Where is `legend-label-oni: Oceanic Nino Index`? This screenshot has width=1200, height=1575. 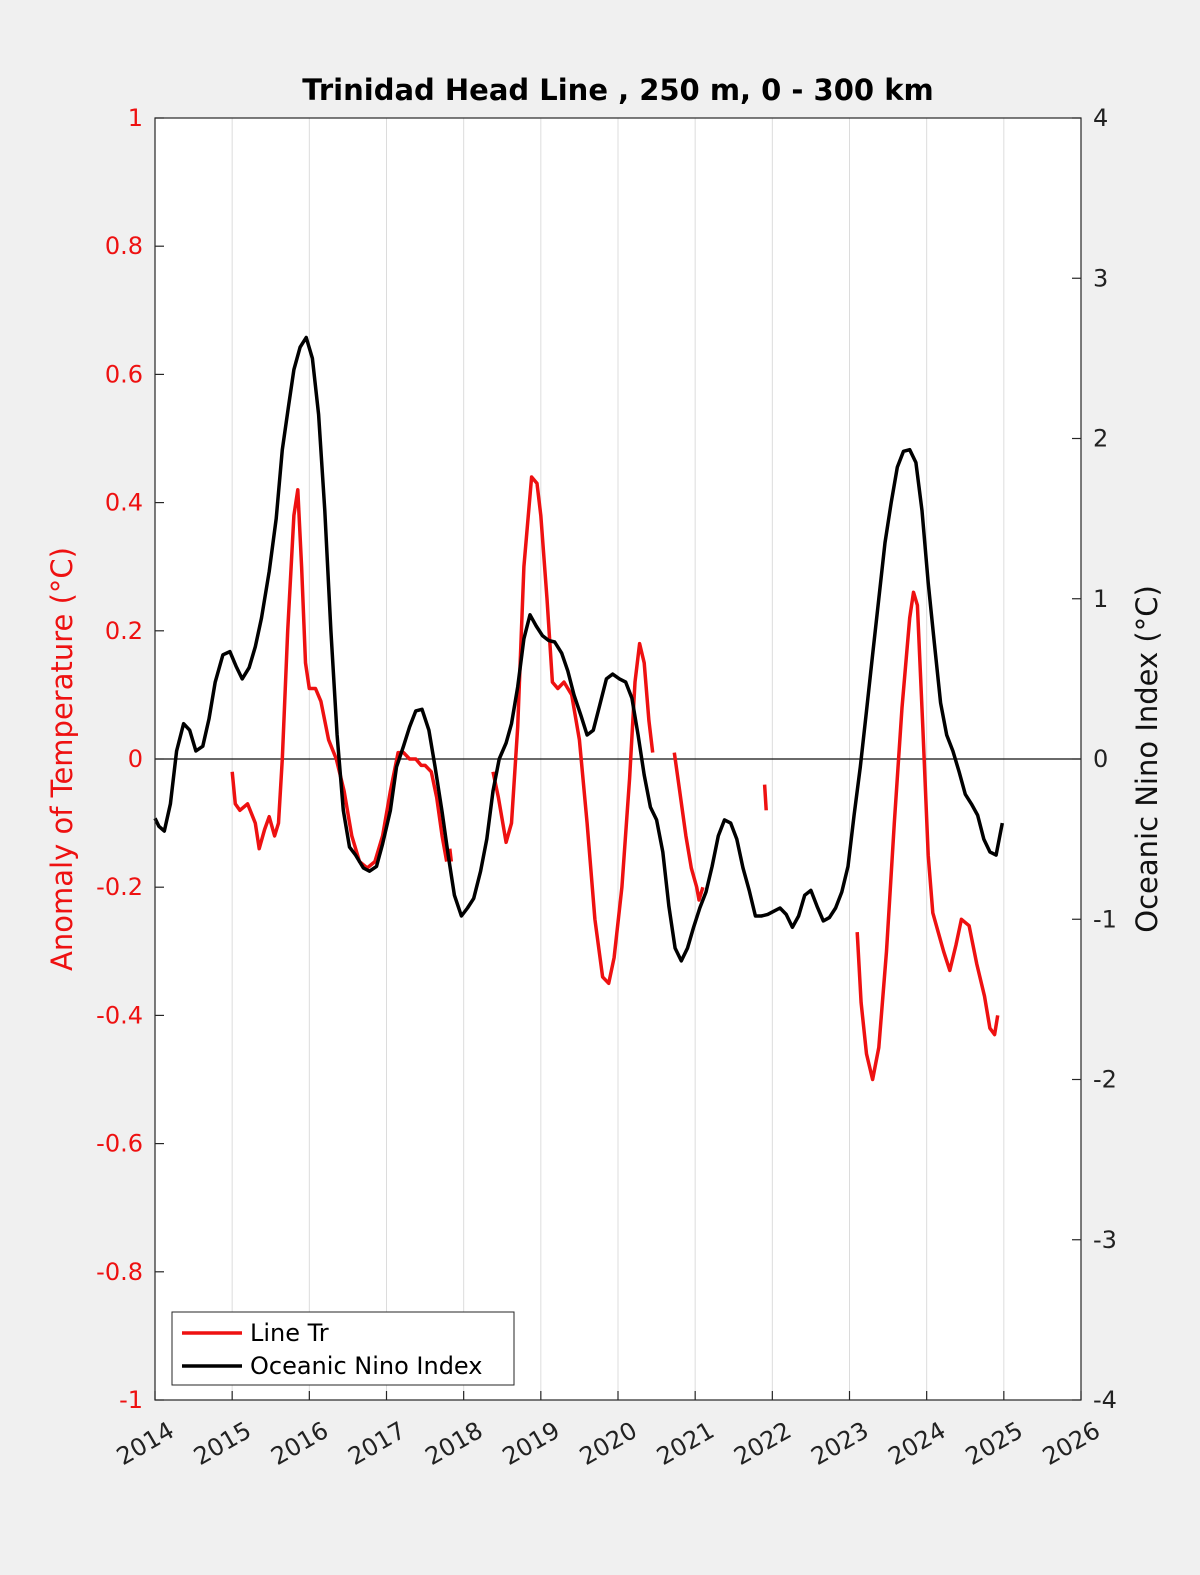
legend-label-oni: Oceanic Nino Index is located at coordinates (366, 1366).